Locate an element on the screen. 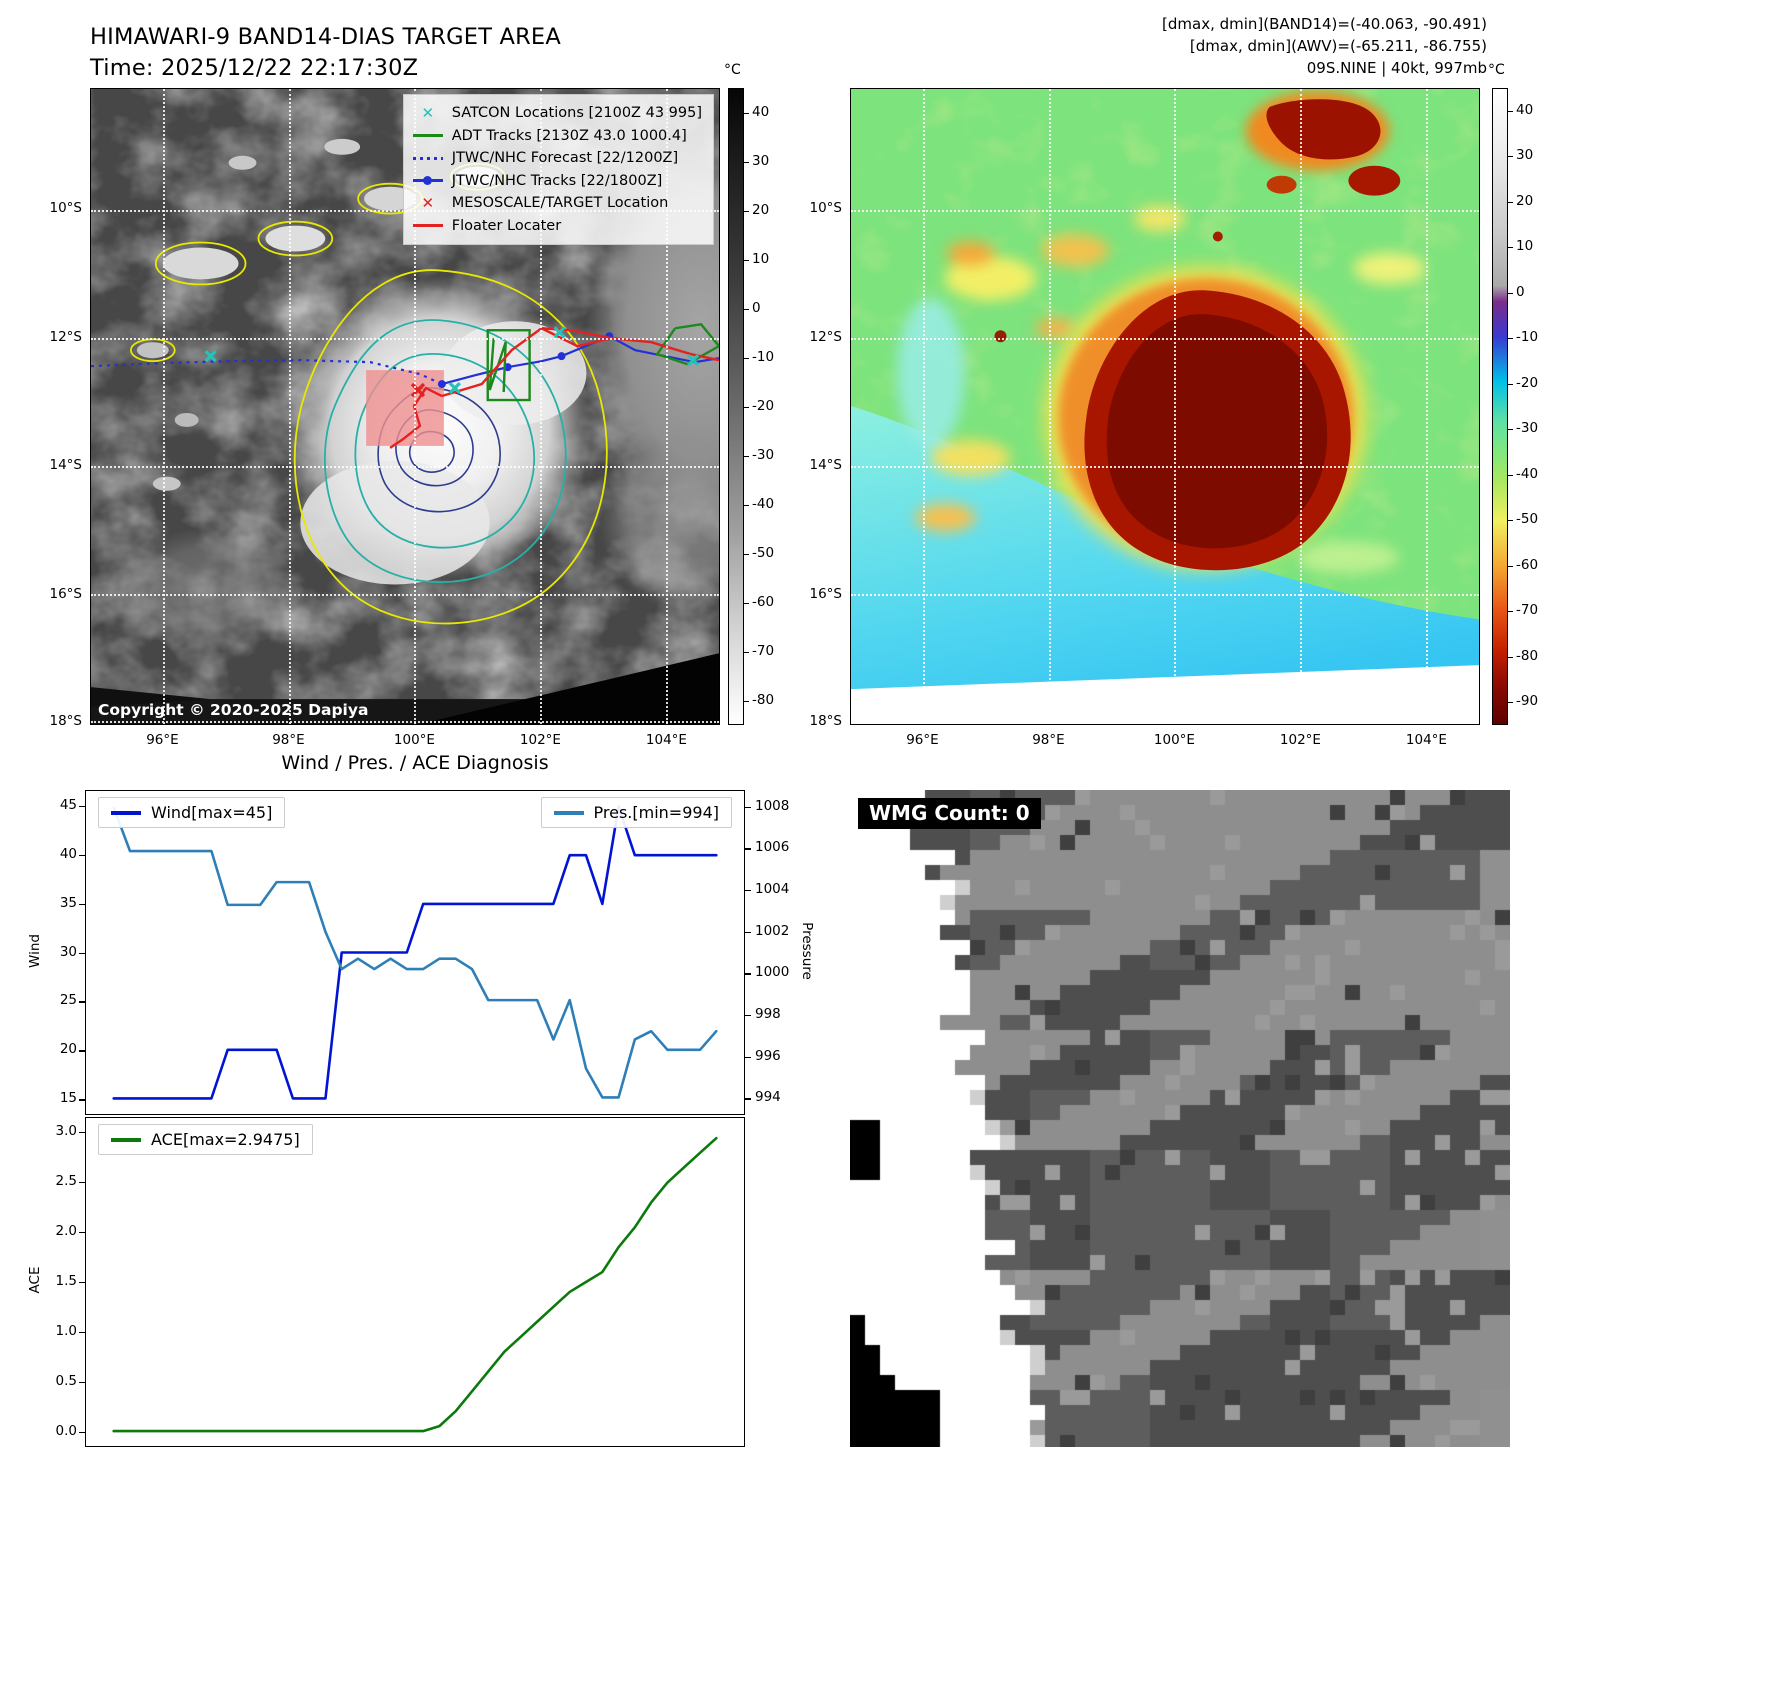 This screenshot has height=1690, width=1792. y2-tick-label: 994 is located at coordinates (768, 1097).